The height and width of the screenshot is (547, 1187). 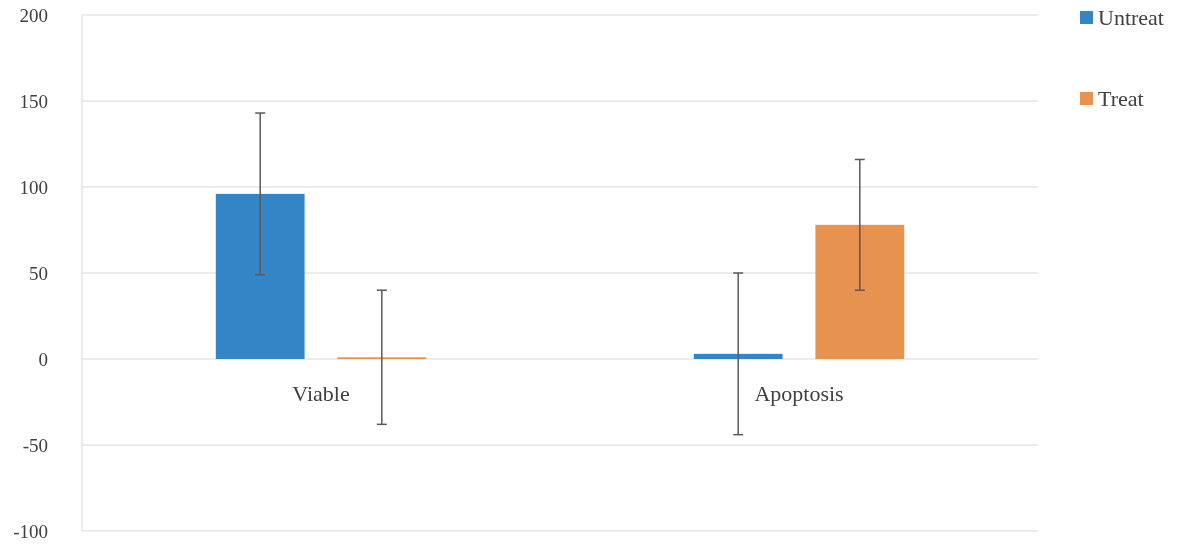 What do you see at coordinates (30, 531) in the screenshot?
I see `y-tick-label: -100` at bounding box center [30, 531].